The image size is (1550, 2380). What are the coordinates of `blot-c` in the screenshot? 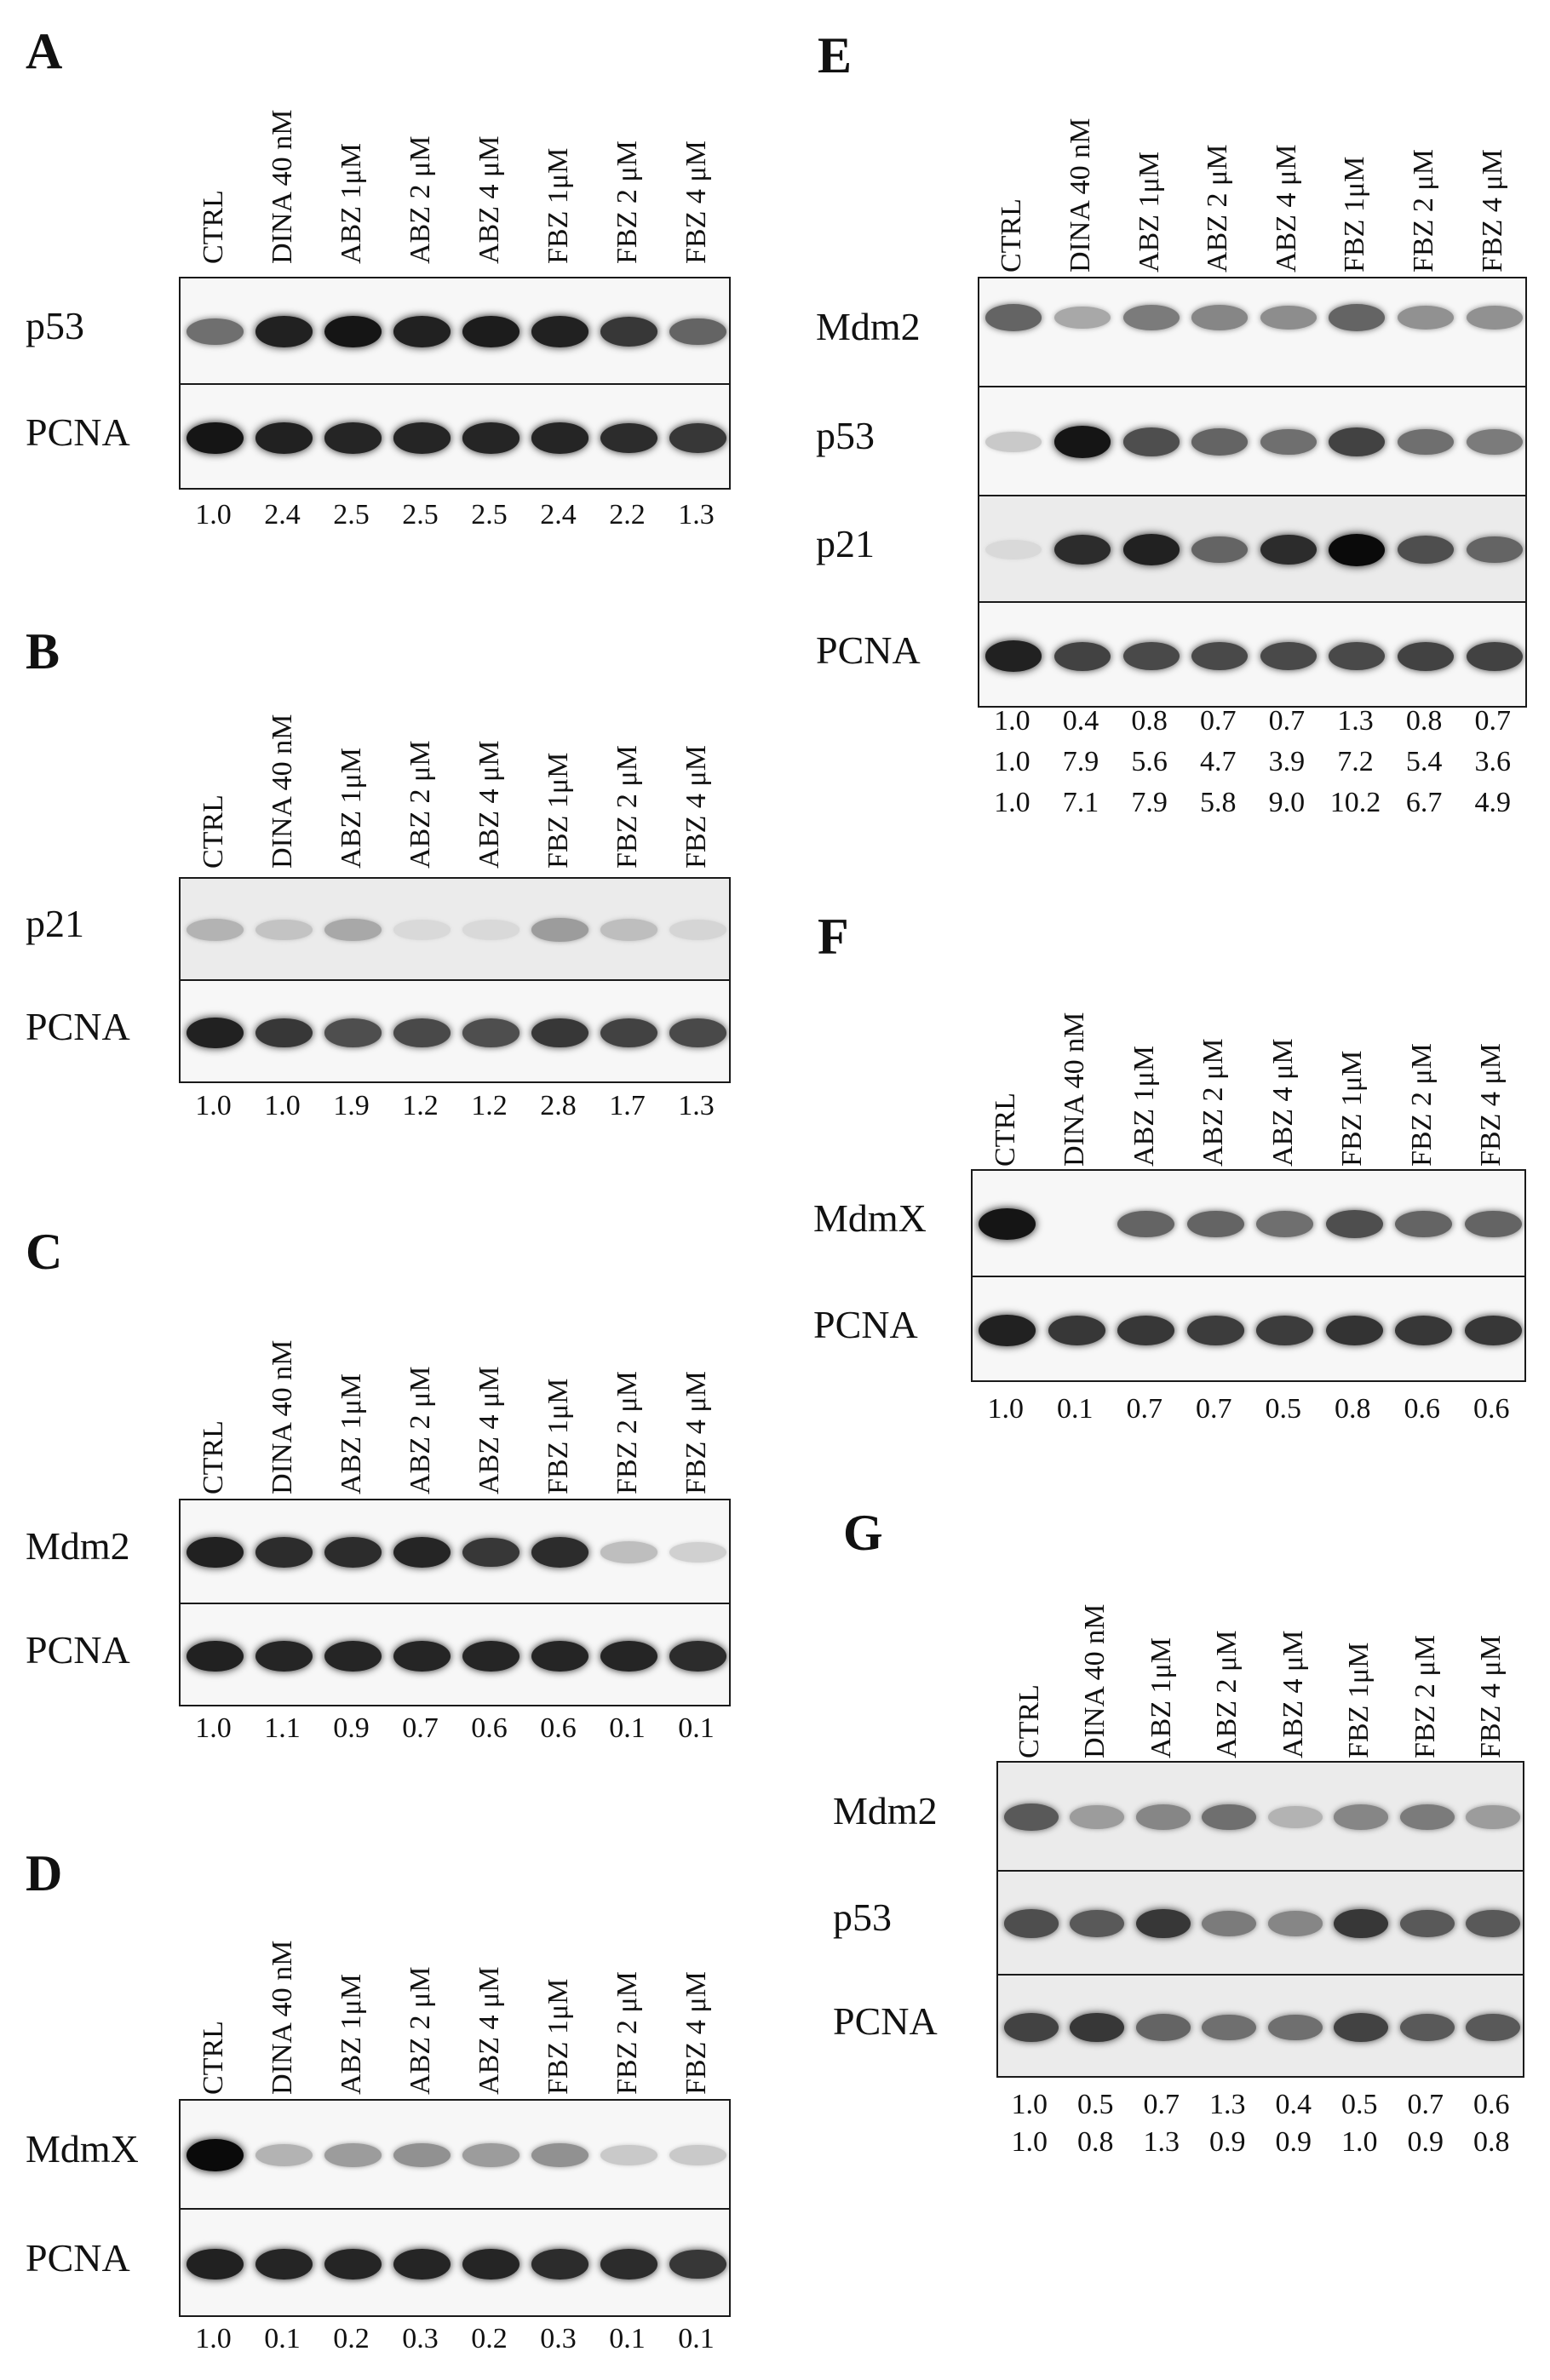 It's located at (455, 1602).